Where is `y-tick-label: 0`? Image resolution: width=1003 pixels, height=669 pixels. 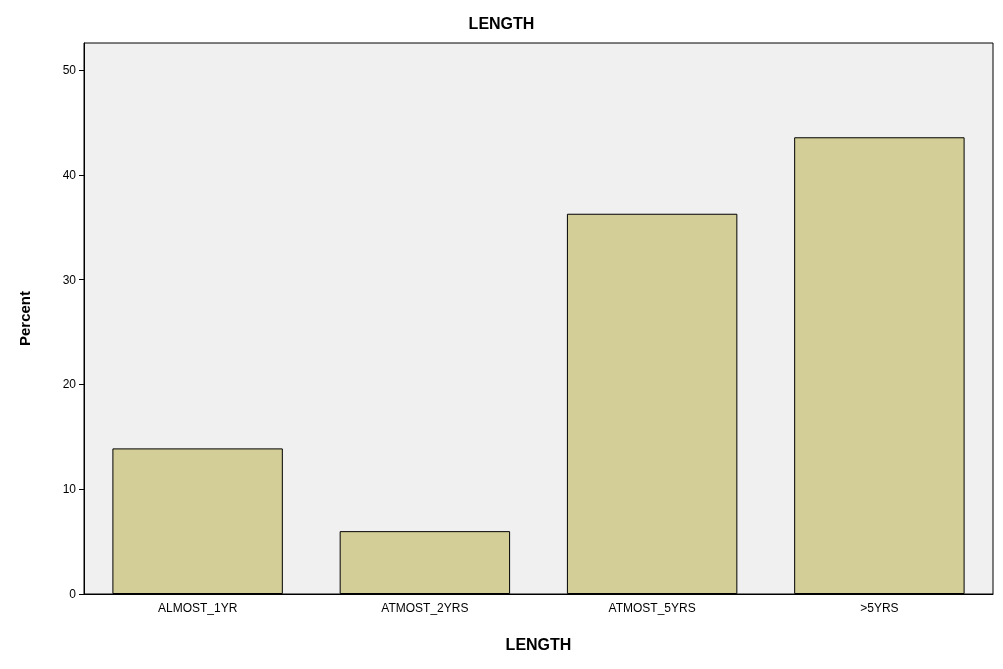 y-tick-label: 0 is located at coordinates (73, 594).